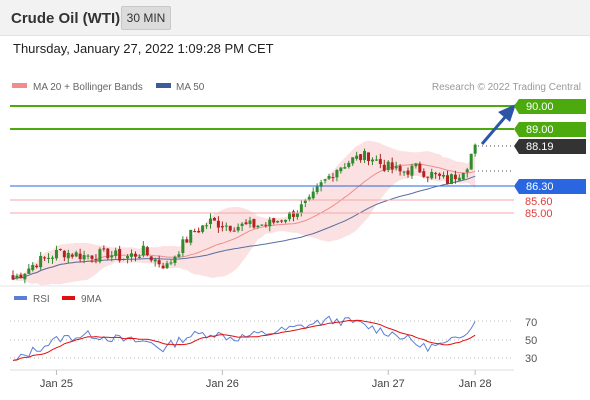 Image resolution: width=590 pixels, height=400 pixels. Describe the element at coordinates (506, 87) in the screenshot. I see `copyright-text: Research © 2022 Trading Central` at that location.